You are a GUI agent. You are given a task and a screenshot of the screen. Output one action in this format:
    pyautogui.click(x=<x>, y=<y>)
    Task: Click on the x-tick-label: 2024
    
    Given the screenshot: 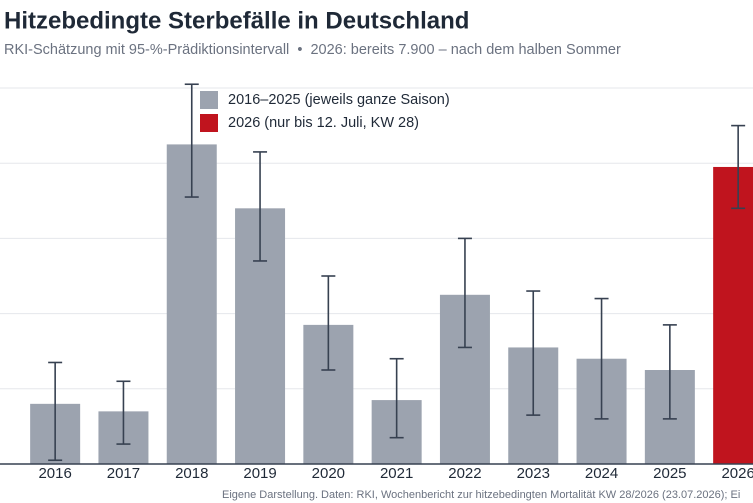 What is the action you would take?
    pyautogui.click(x=601, y=473)
    